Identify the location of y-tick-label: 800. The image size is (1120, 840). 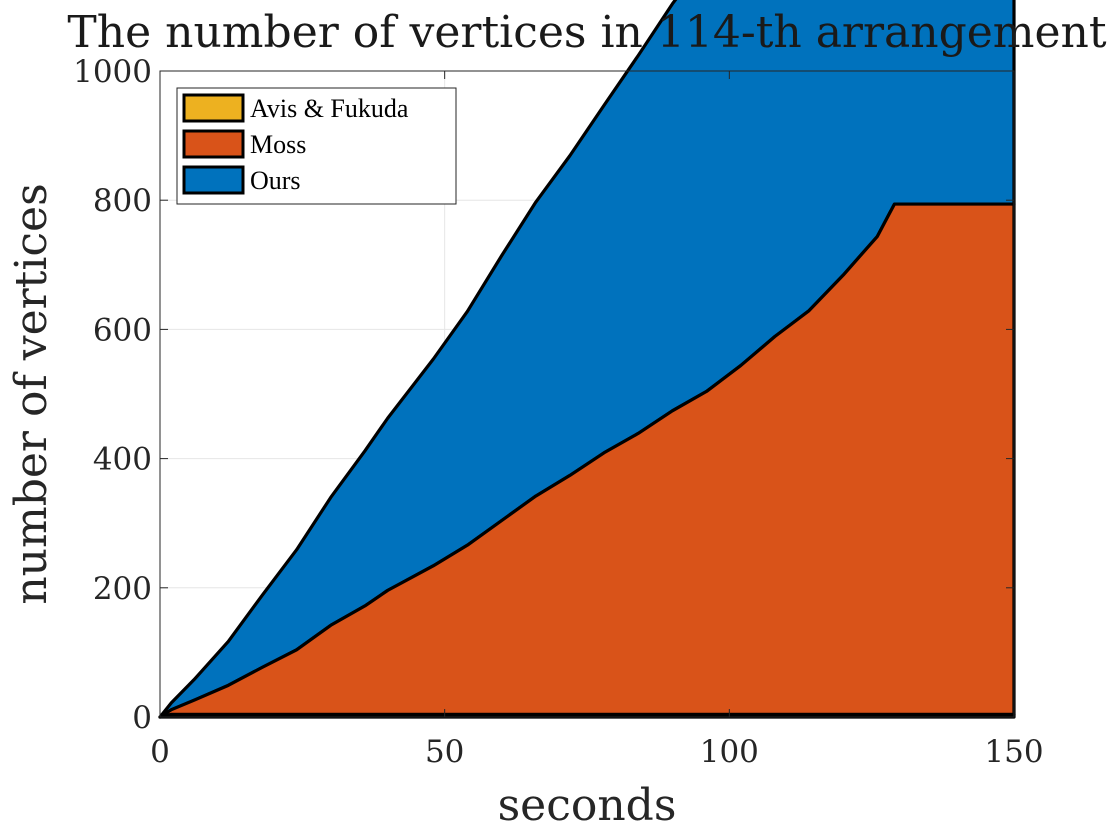
(122, 201).